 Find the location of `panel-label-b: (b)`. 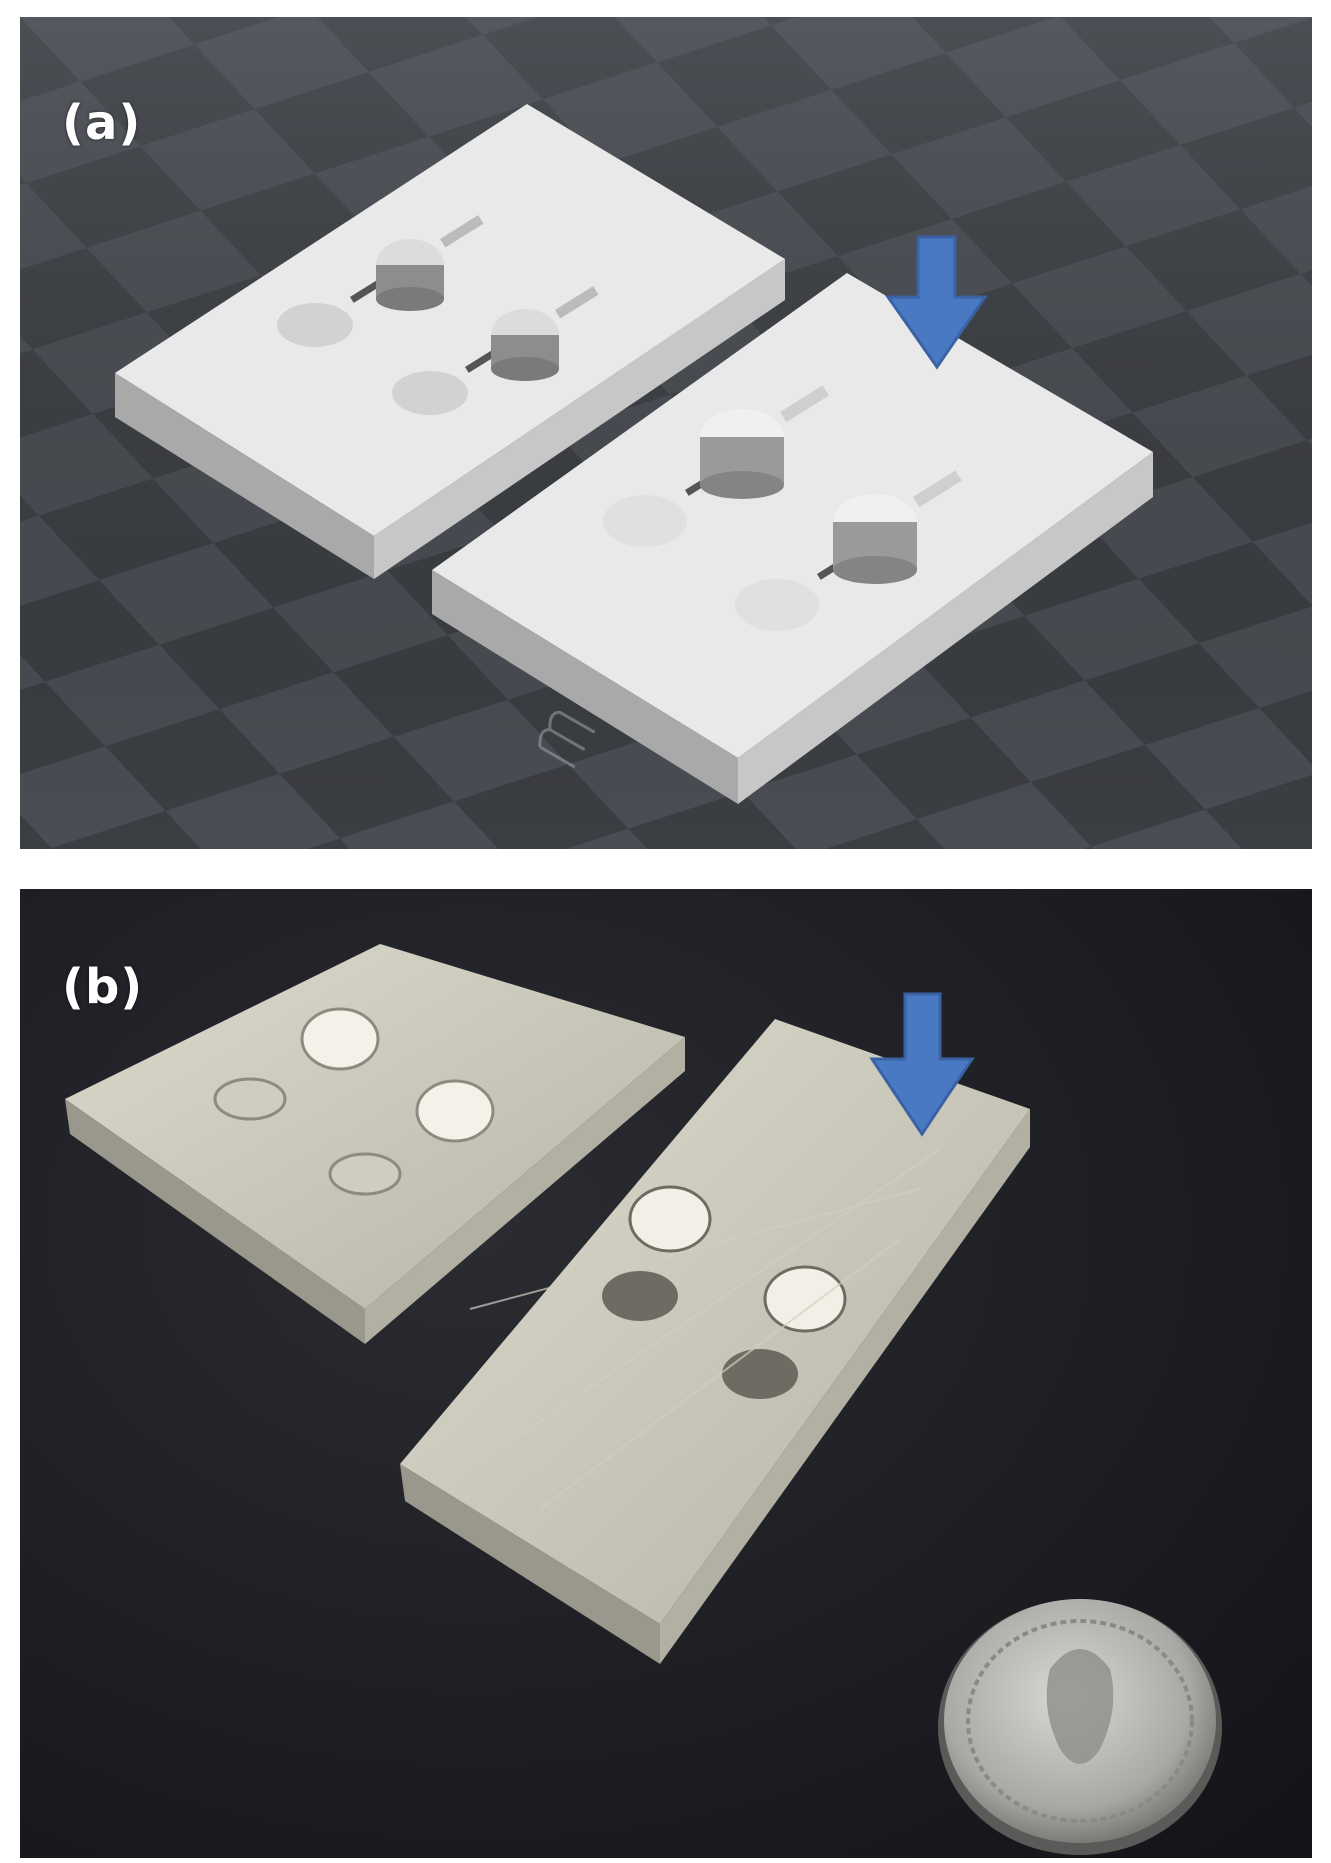

panel-label-b: (b) is located at coordinates (103, 987).